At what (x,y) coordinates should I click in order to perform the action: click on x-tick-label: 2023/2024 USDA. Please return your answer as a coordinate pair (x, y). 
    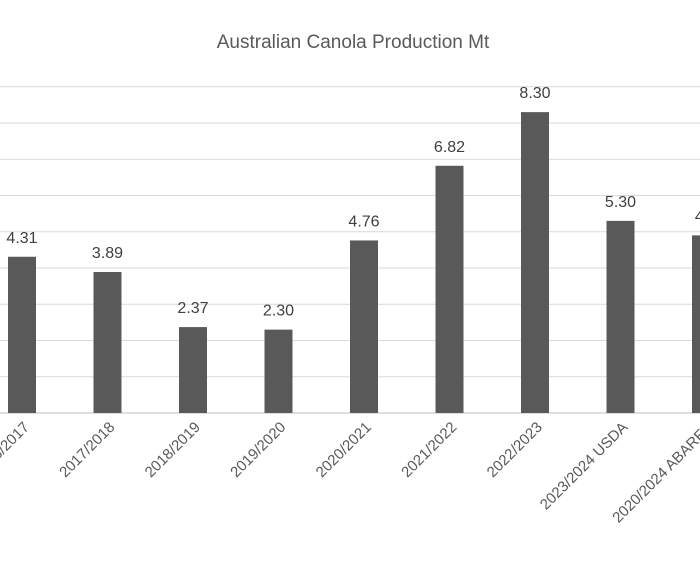
    Looking at the image, I should click on (584, 466).